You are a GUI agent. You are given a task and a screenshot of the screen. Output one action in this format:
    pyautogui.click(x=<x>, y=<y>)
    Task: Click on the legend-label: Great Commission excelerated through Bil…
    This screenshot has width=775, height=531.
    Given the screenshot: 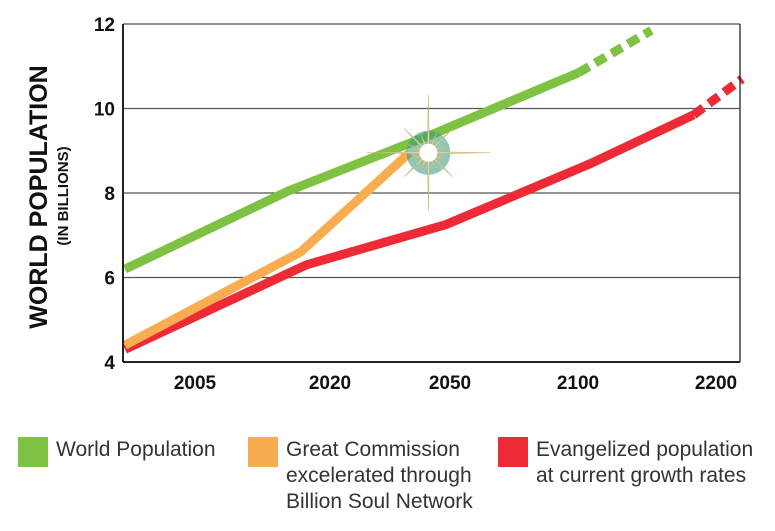 What is the action you would take?
    pyautogui.click(x=379, y=475)
    